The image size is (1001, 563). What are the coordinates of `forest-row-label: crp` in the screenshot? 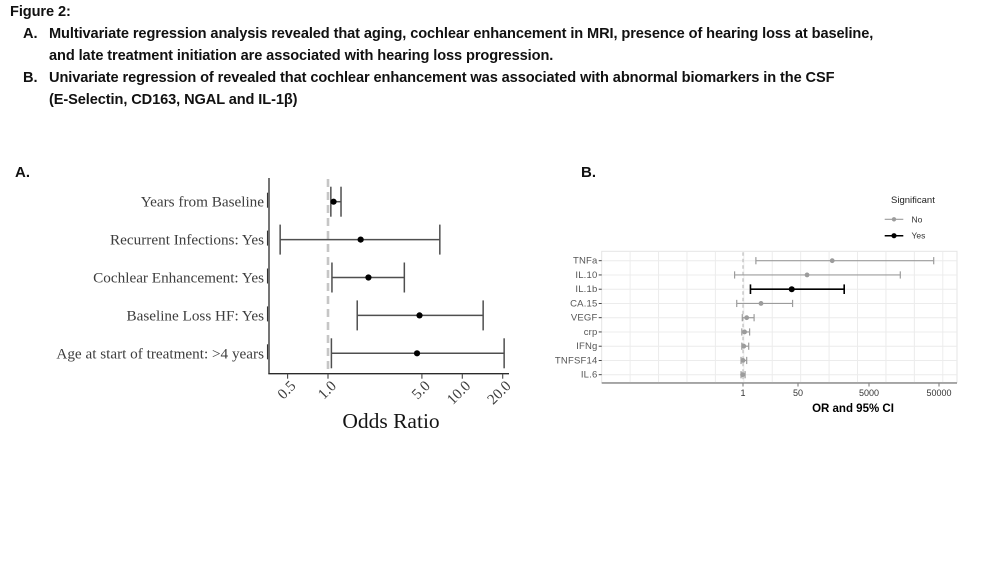 It's located at (591, 332).